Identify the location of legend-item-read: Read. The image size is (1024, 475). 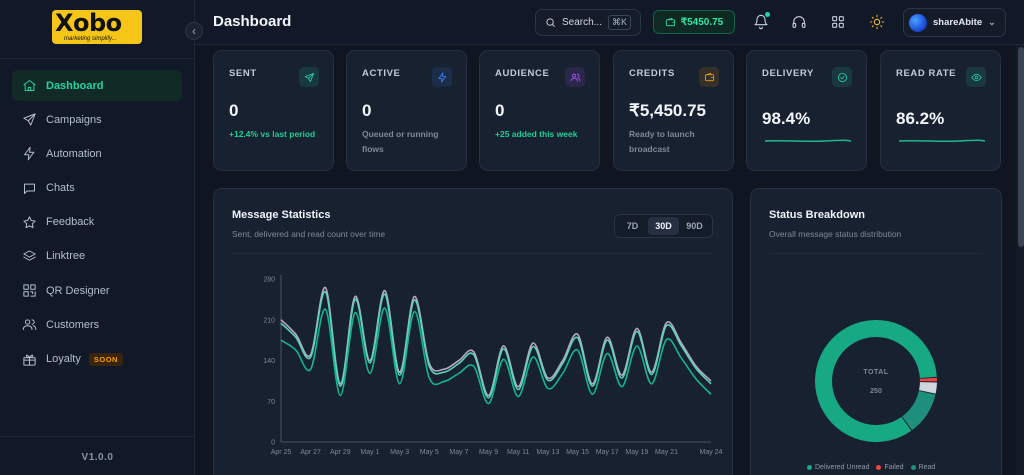
(923, 467).